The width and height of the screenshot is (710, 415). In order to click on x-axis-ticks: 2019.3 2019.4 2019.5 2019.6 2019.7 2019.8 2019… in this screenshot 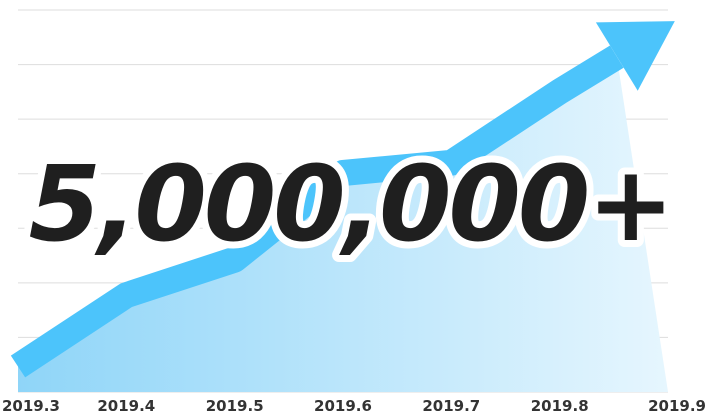, I will do `click(354, 406)`.